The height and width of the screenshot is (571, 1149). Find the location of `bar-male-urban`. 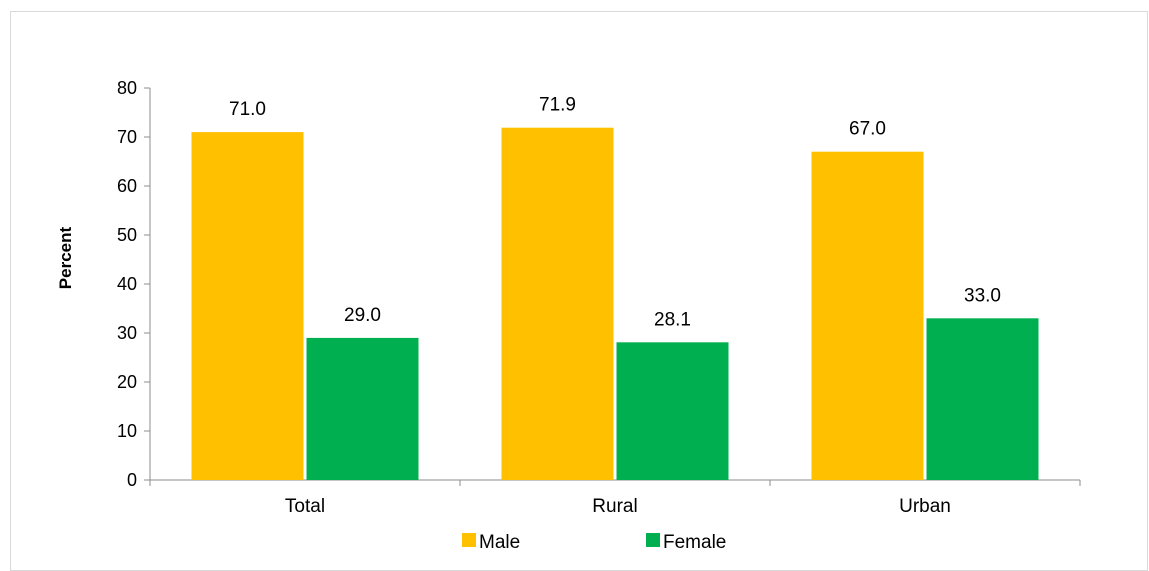

bar-male-urban is located at coordinates (867, 315).